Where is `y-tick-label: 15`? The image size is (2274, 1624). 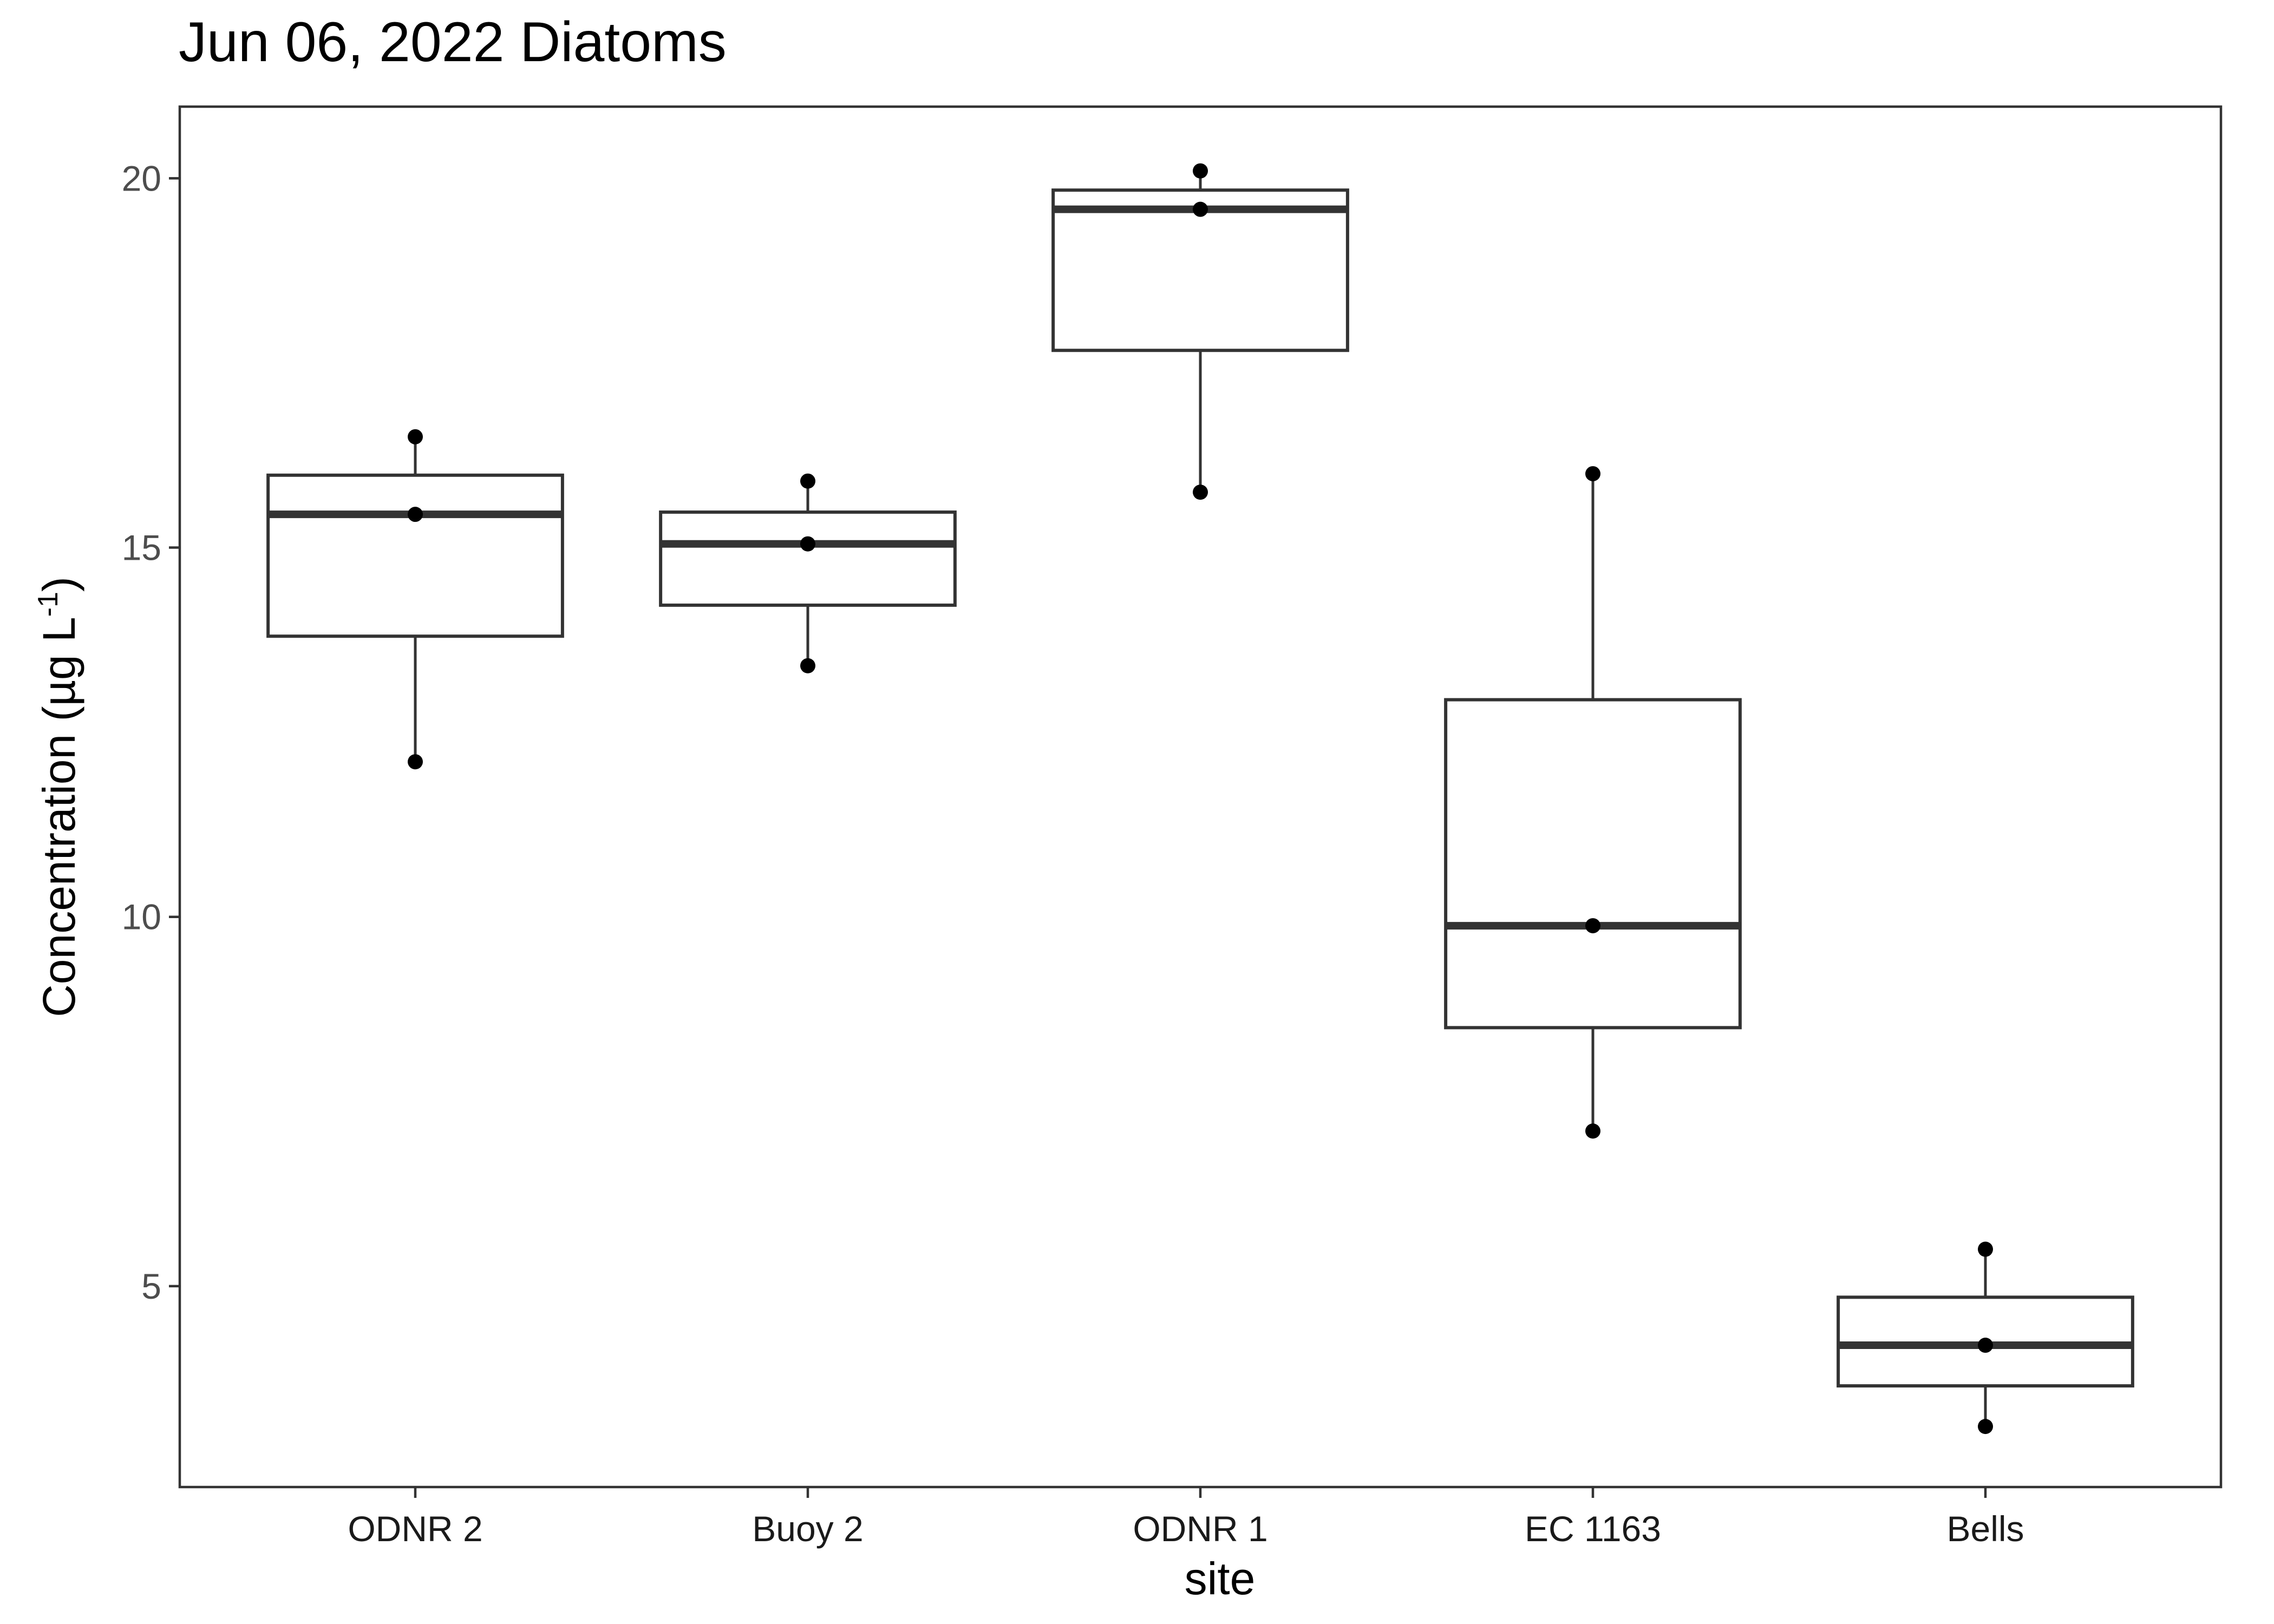
y-tick-label: 15 is located at coordinates (142, 548).